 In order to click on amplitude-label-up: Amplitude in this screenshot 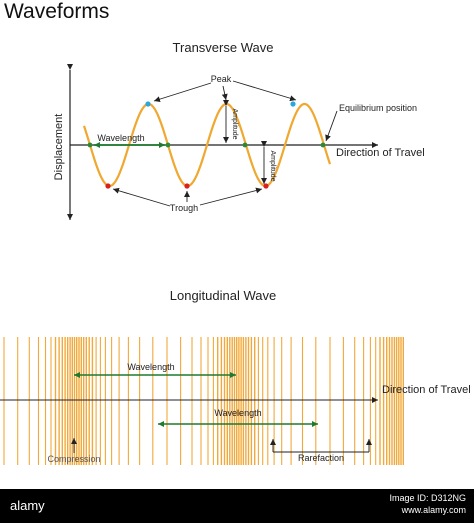, I will do `click(234, 123)`.